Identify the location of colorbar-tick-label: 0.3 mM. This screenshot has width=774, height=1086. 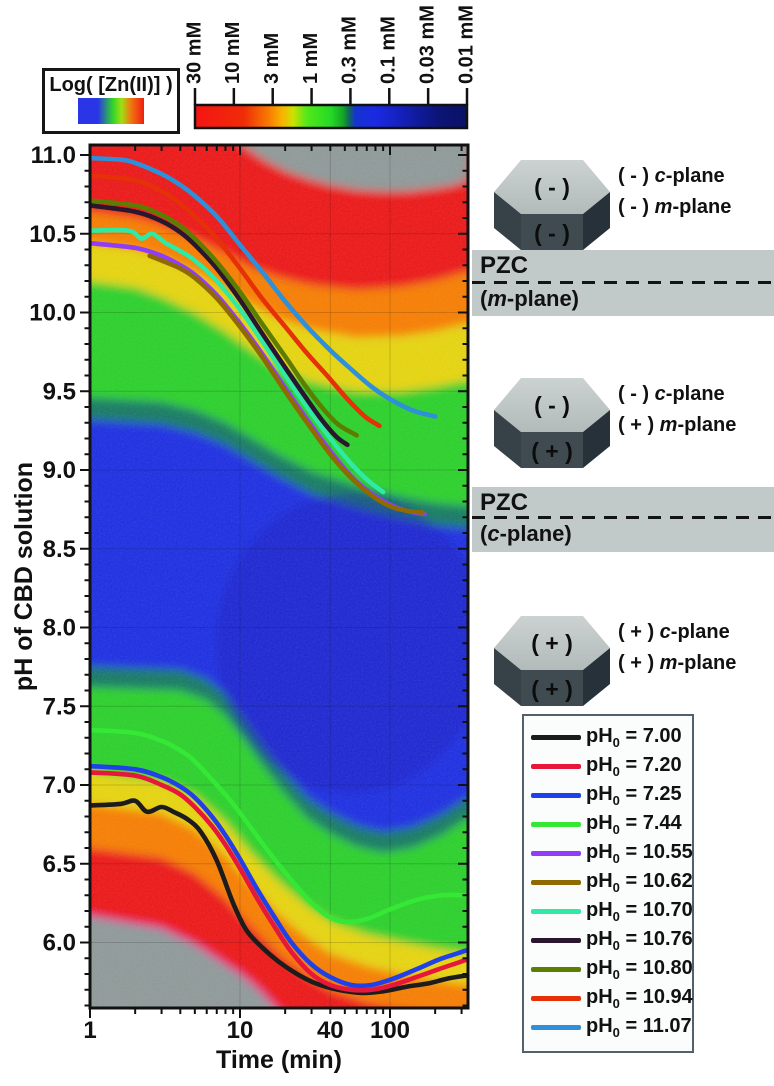
(350, 50).